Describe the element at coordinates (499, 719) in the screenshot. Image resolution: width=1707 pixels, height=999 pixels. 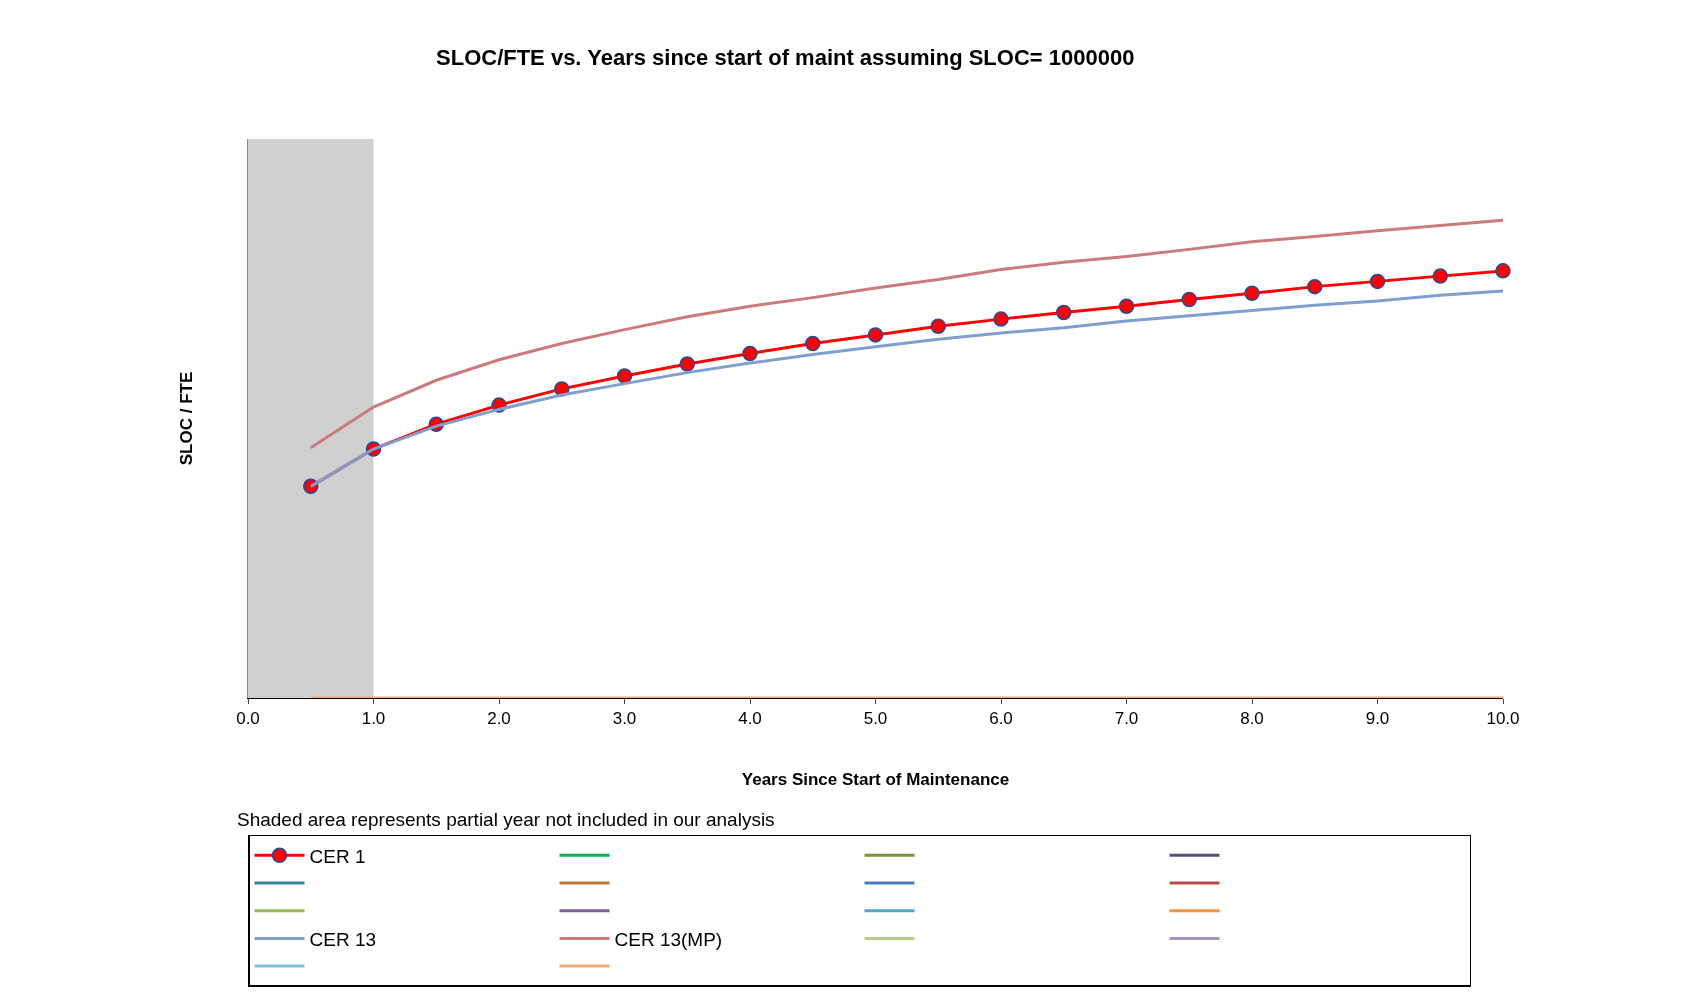
I see `x-tick-label: 2.0` at that location.